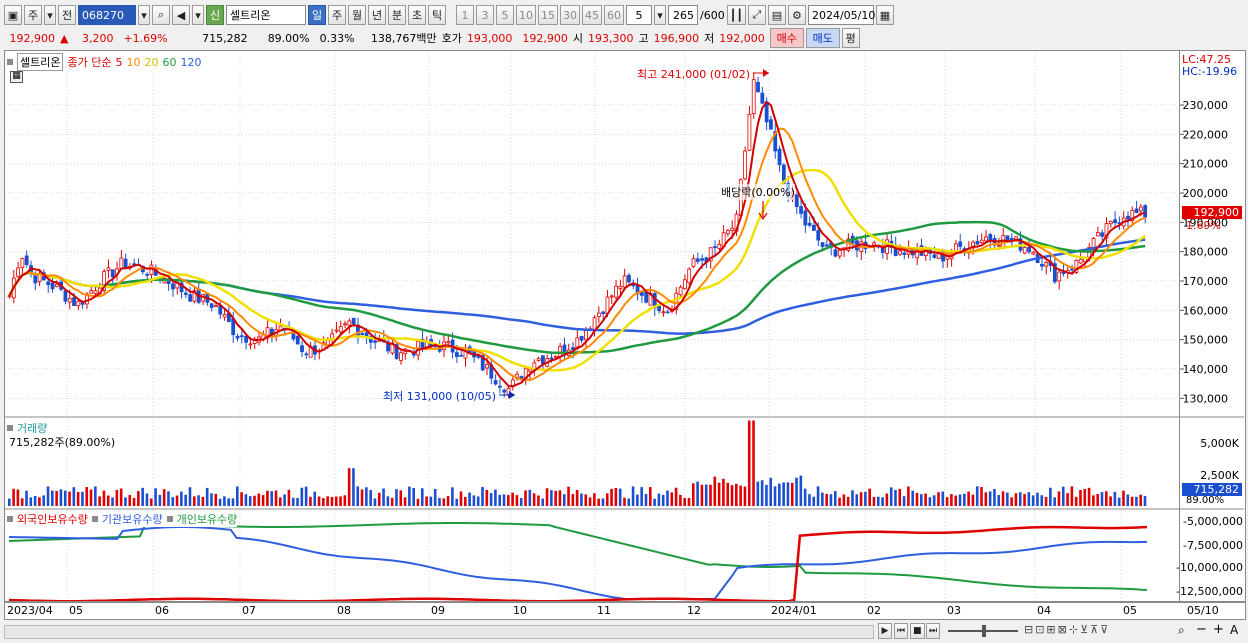  Describe the element at coordinates (357, 15) in the screenshot. I see `period-month-button: 월` at that location.